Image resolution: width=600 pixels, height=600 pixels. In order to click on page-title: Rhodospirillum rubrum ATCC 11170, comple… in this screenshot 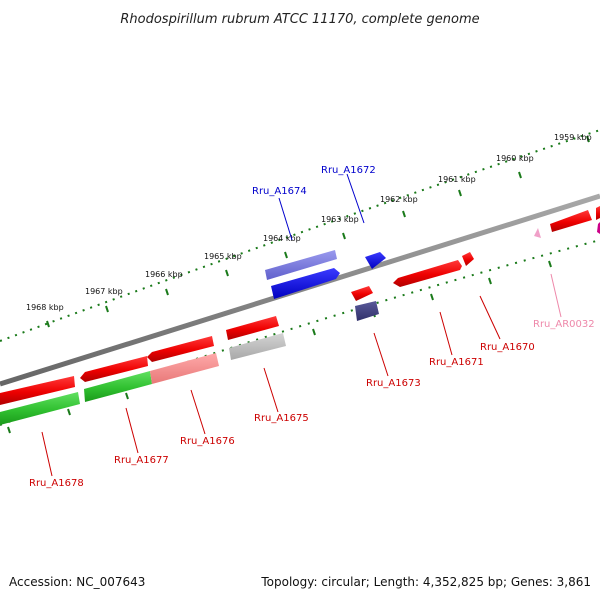, I will do `click(299, 19)`.